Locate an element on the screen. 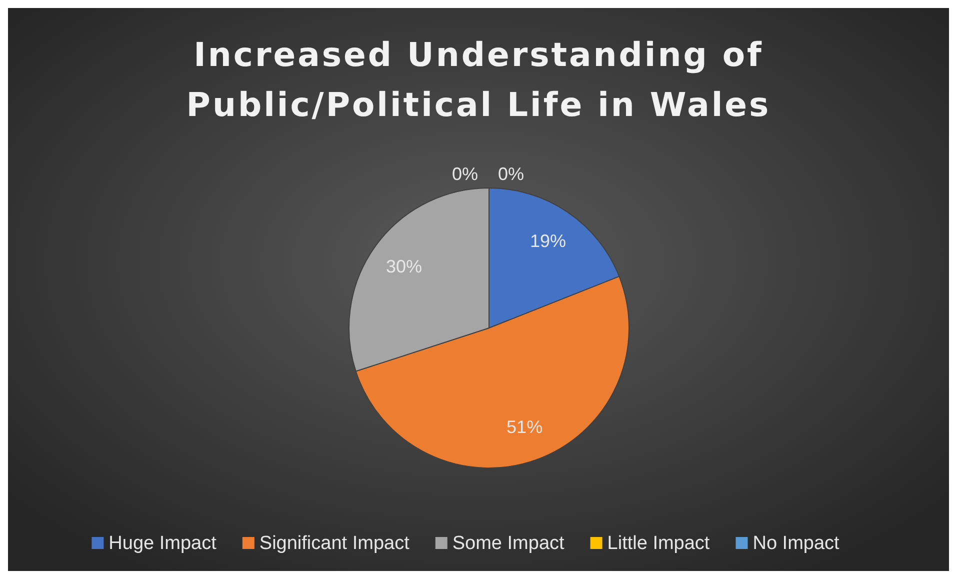 Image resolution: width=957 pixels, height=579 pixels. legend-label: No Impact is located at coordinates (796, 543).